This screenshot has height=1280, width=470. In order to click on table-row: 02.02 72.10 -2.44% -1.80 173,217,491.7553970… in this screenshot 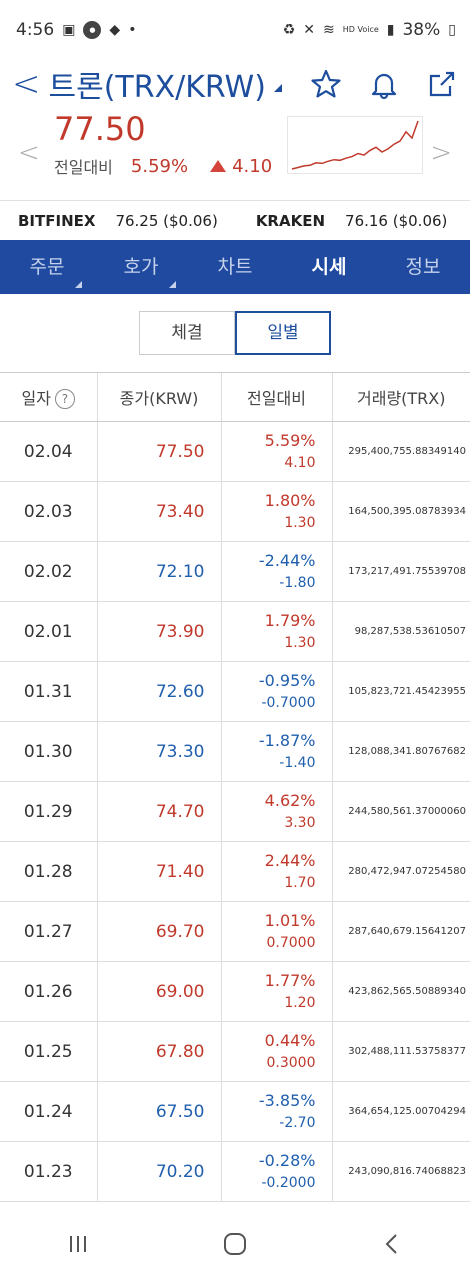, I will do `click(235, 571)`.